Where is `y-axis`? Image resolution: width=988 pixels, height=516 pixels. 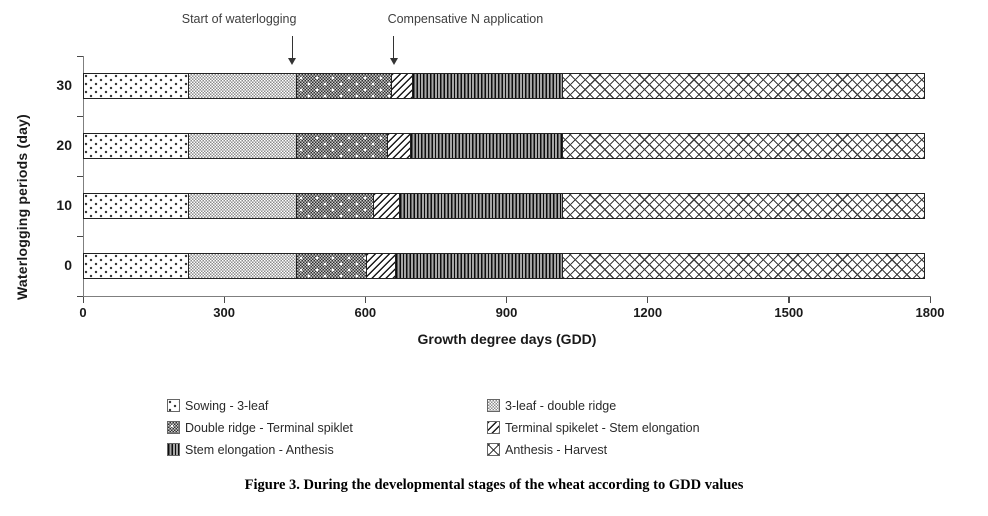
y-axis is located at coordinates (83, 176).